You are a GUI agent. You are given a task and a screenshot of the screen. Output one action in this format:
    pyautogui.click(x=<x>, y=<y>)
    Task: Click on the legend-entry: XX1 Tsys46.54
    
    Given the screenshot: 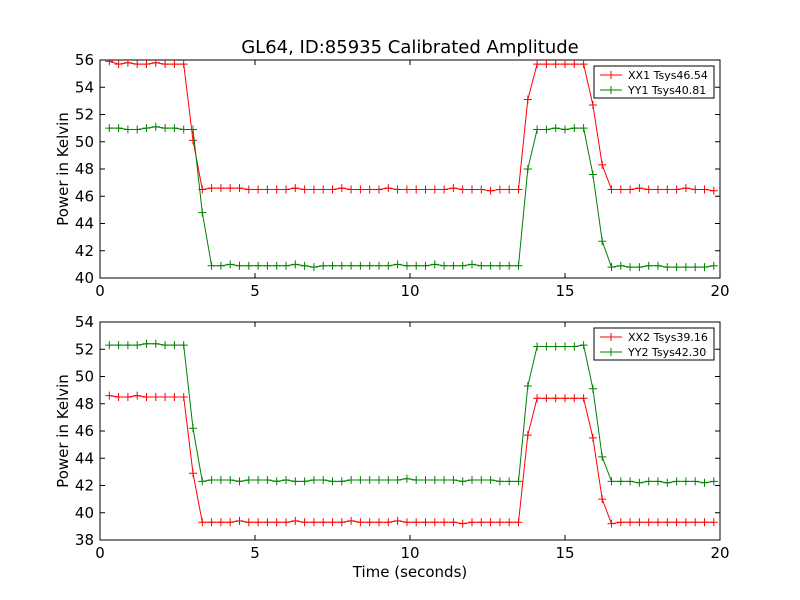 What is the action you would take?
    pyautogui.click(x=668, y=75)
    